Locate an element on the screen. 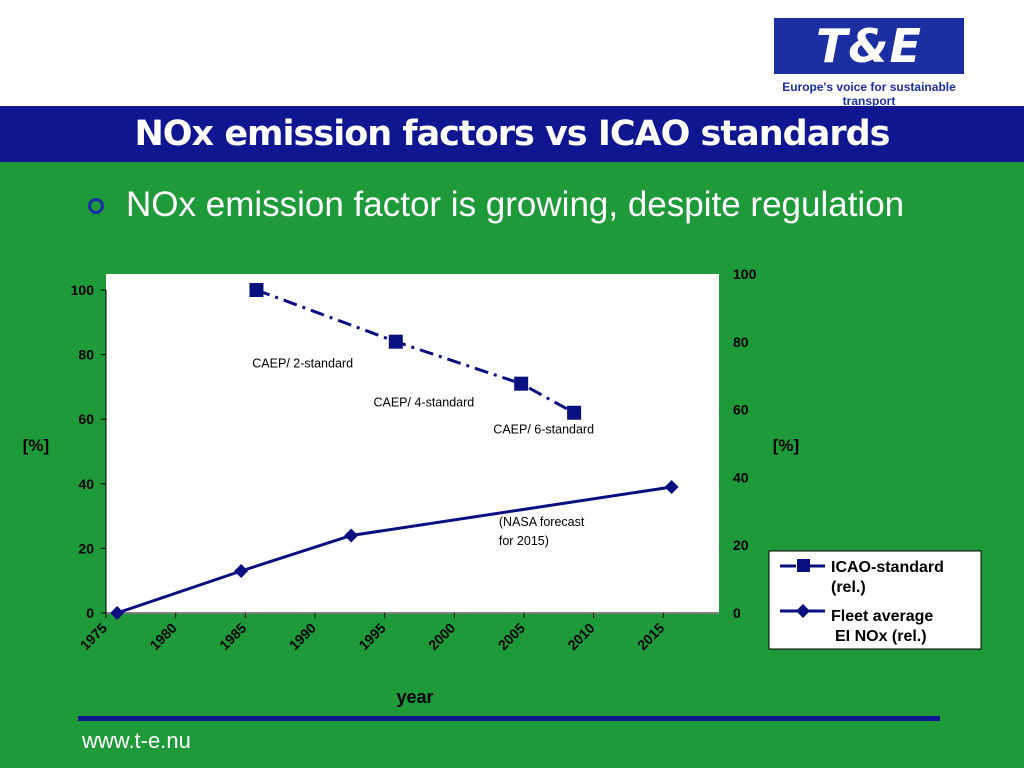 The image size is (1024, 768). y-tick-label-left: 0 is located at coordinates (90, 613).